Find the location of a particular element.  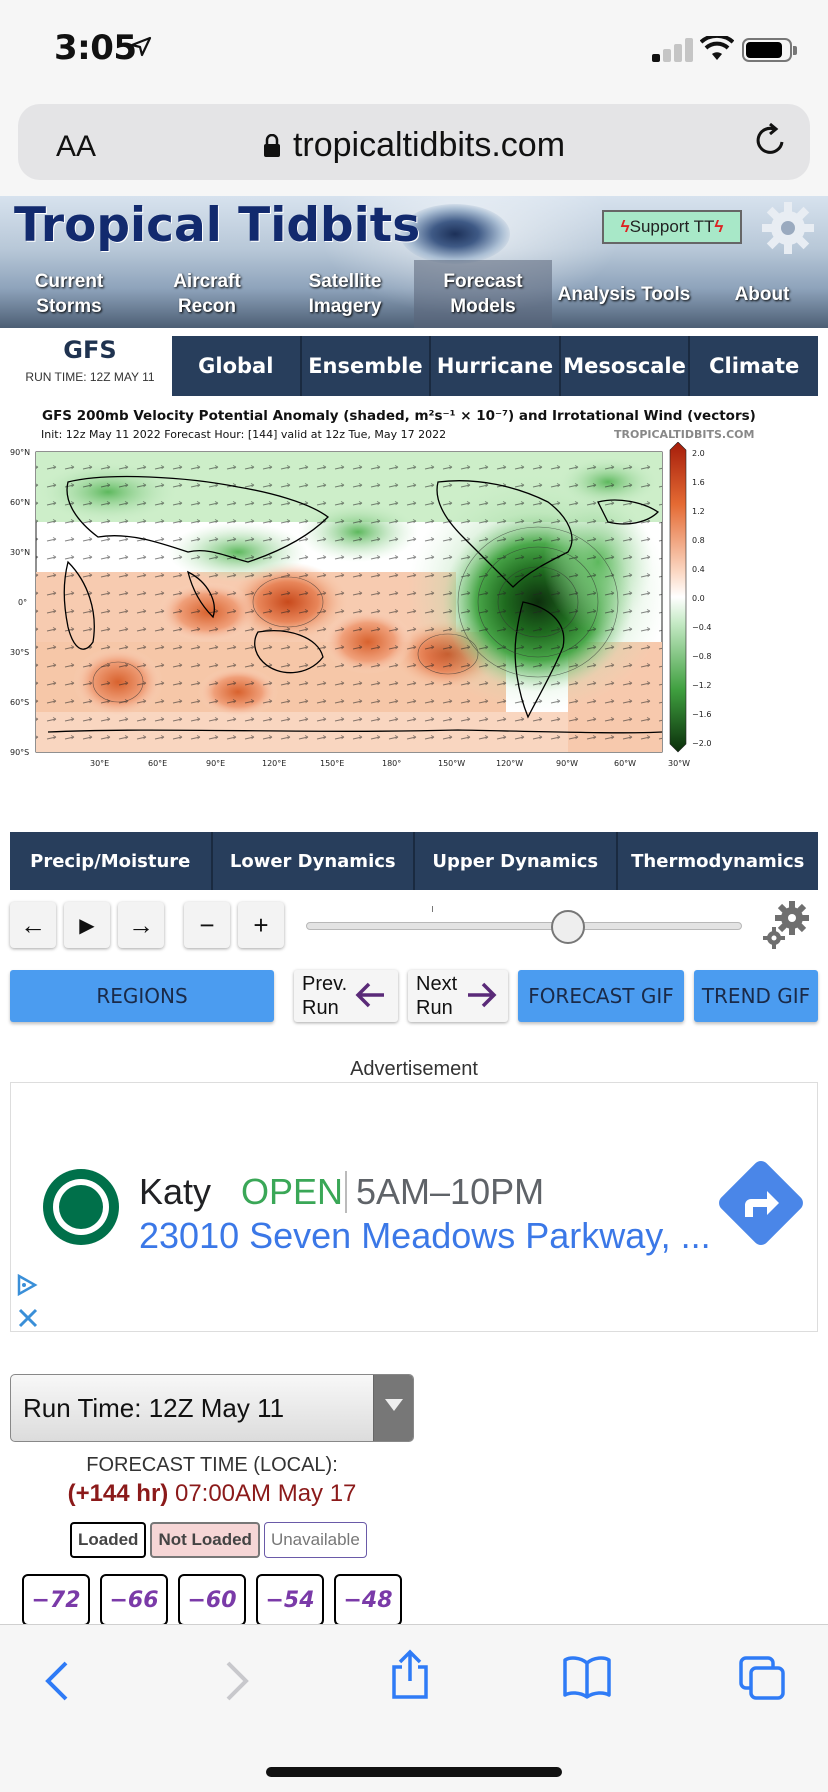

tab-precip-moisture: Precip/Moisture is located at coordinates (111, 861).